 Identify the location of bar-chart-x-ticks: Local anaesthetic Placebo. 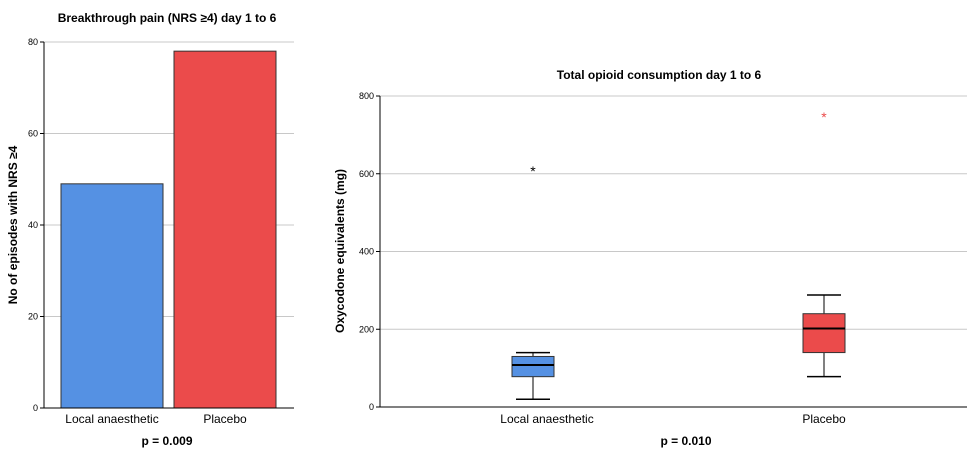
(156, 419).